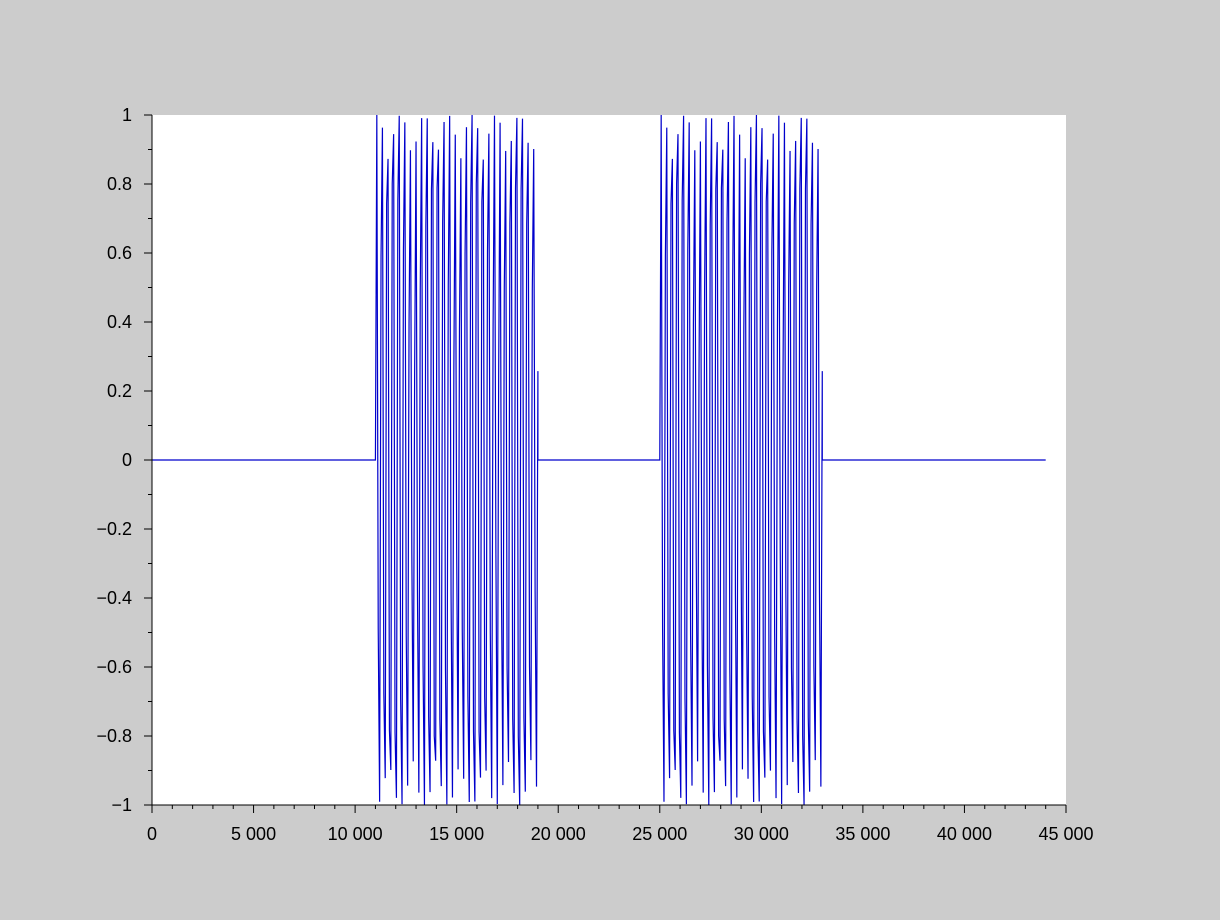 The image size is (1220, 920). I want to click on y-tick-label: −0.6, so click(114, 667).